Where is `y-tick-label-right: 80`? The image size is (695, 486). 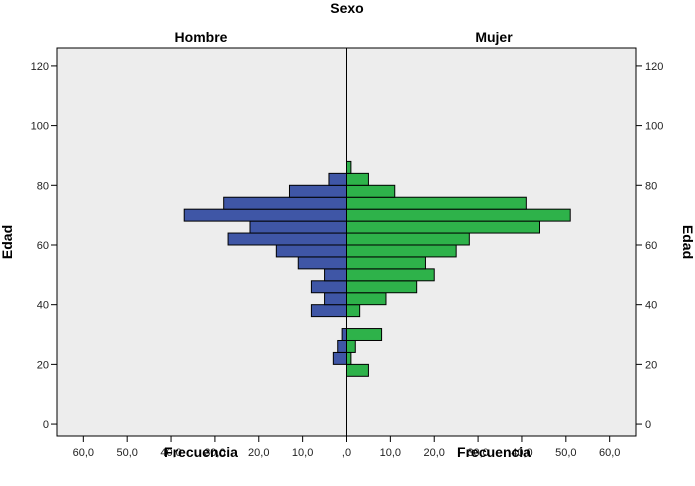
y-tick-label-right: 80 is located at coordinates (651, 186).